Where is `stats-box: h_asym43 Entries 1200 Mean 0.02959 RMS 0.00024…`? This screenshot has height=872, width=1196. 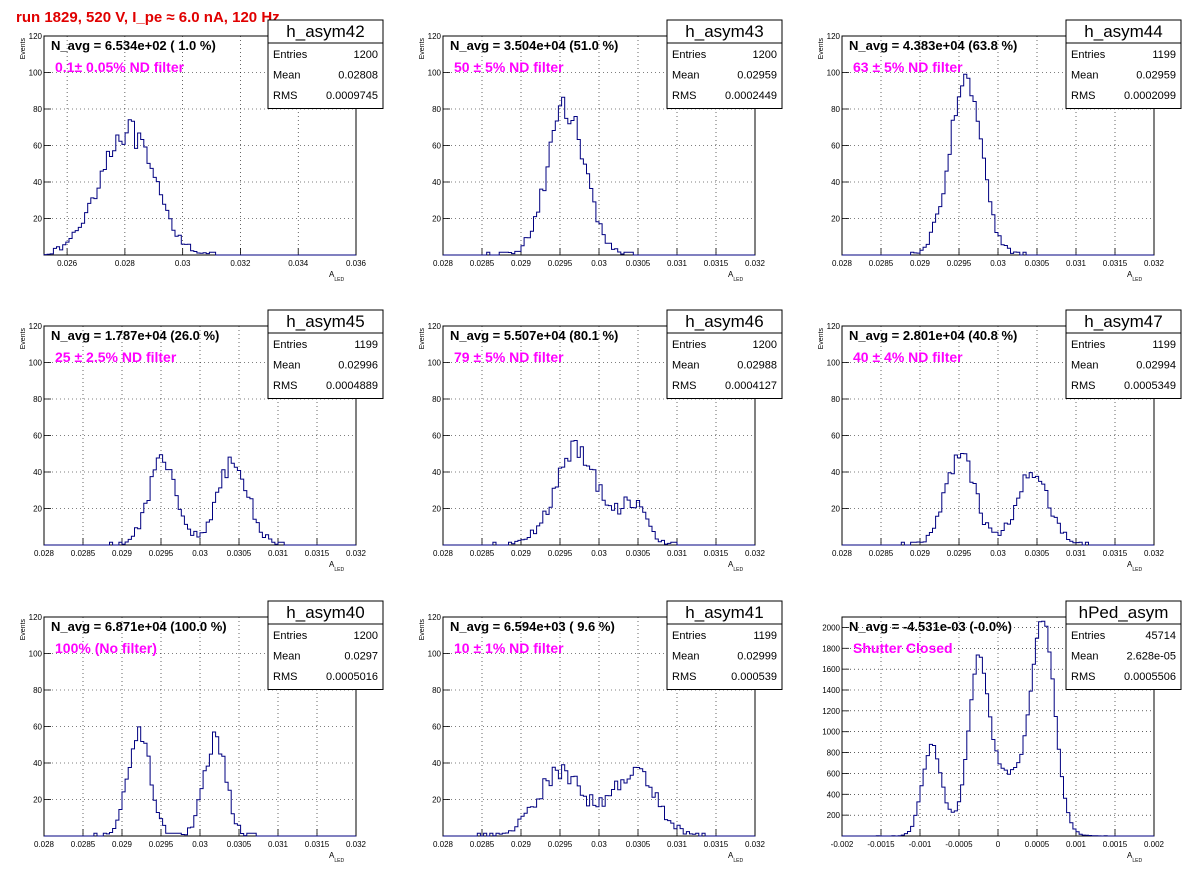
stats-box: h_asym43 Entries 1200 Mean 0.02959 RMS 0.00024… is located at coordinates (724, 64).